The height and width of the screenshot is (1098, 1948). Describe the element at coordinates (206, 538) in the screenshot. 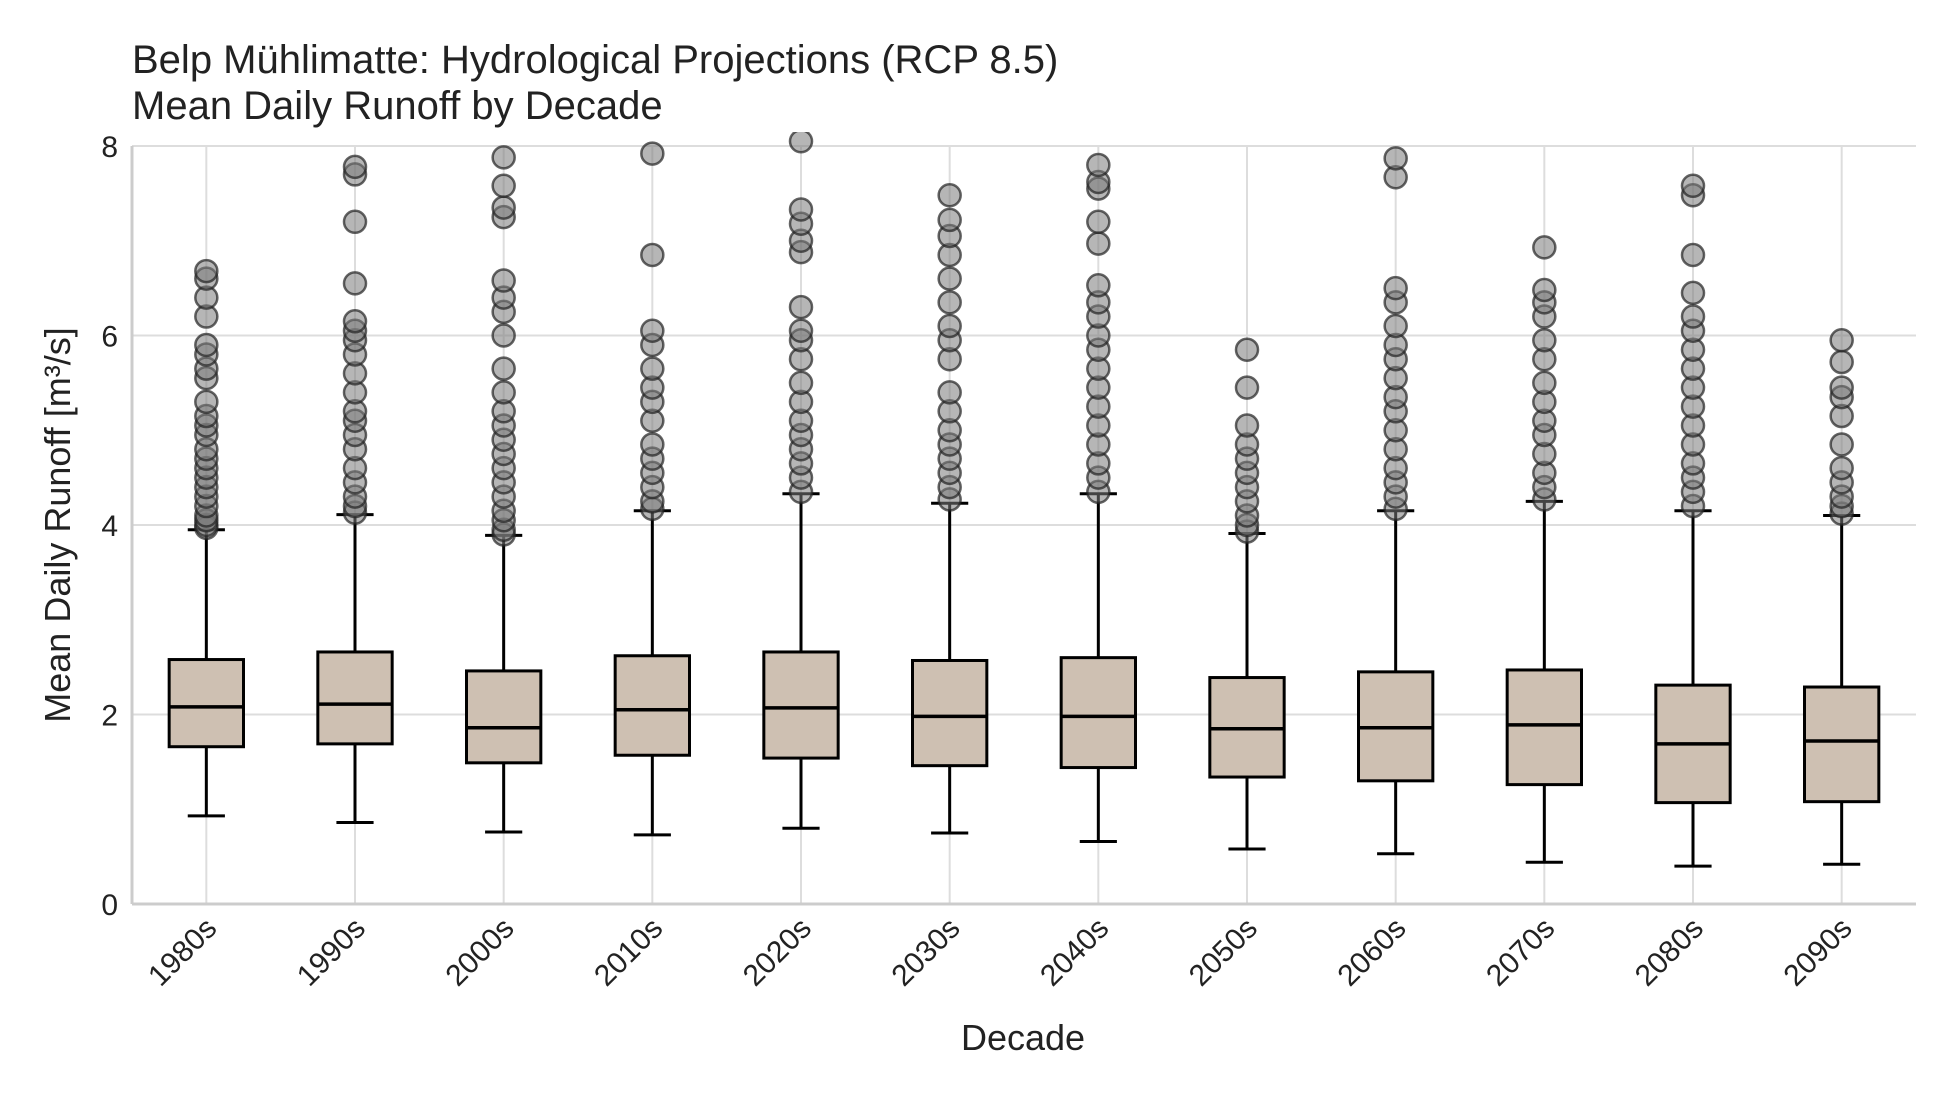

I see `box-group-1980s` at that location.